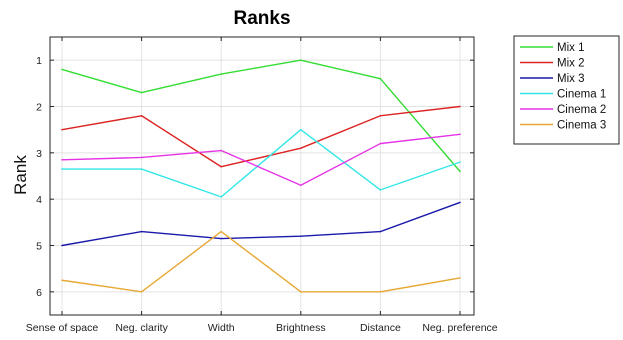 The image size is (623, 340). Describe the element at coordinates (39, 293) in the screenshot. I see `y-tick-label: 6` at that location.